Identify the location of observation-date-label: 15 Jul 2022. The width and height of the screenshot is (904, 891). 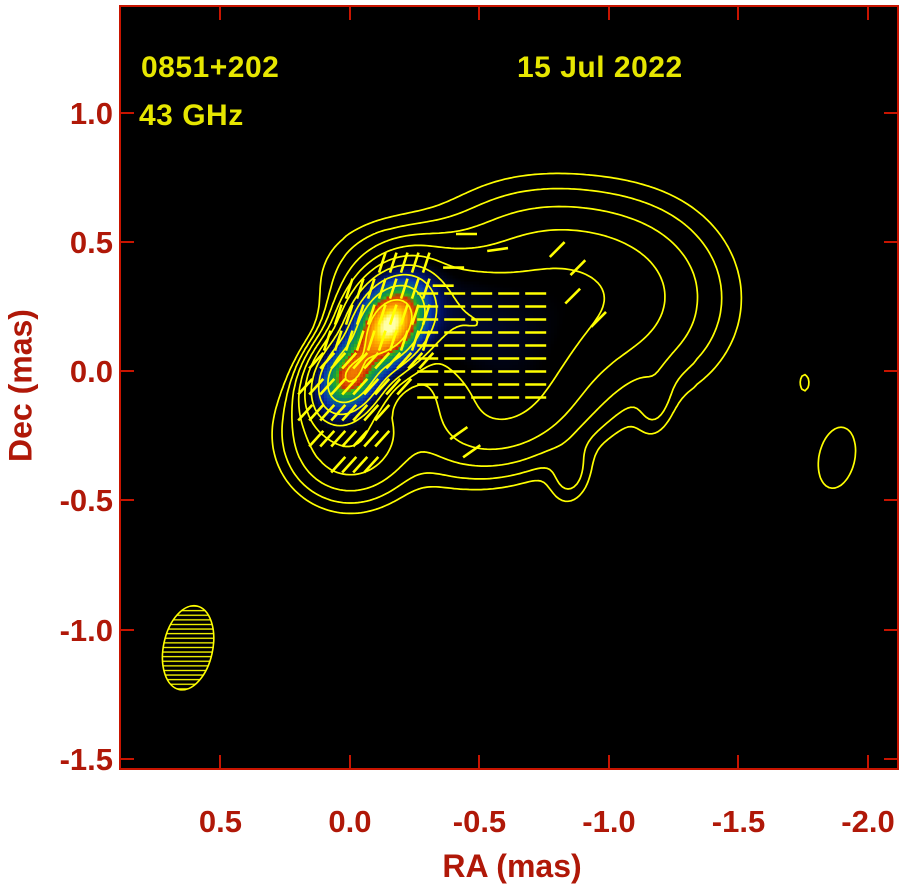
(600, 67).